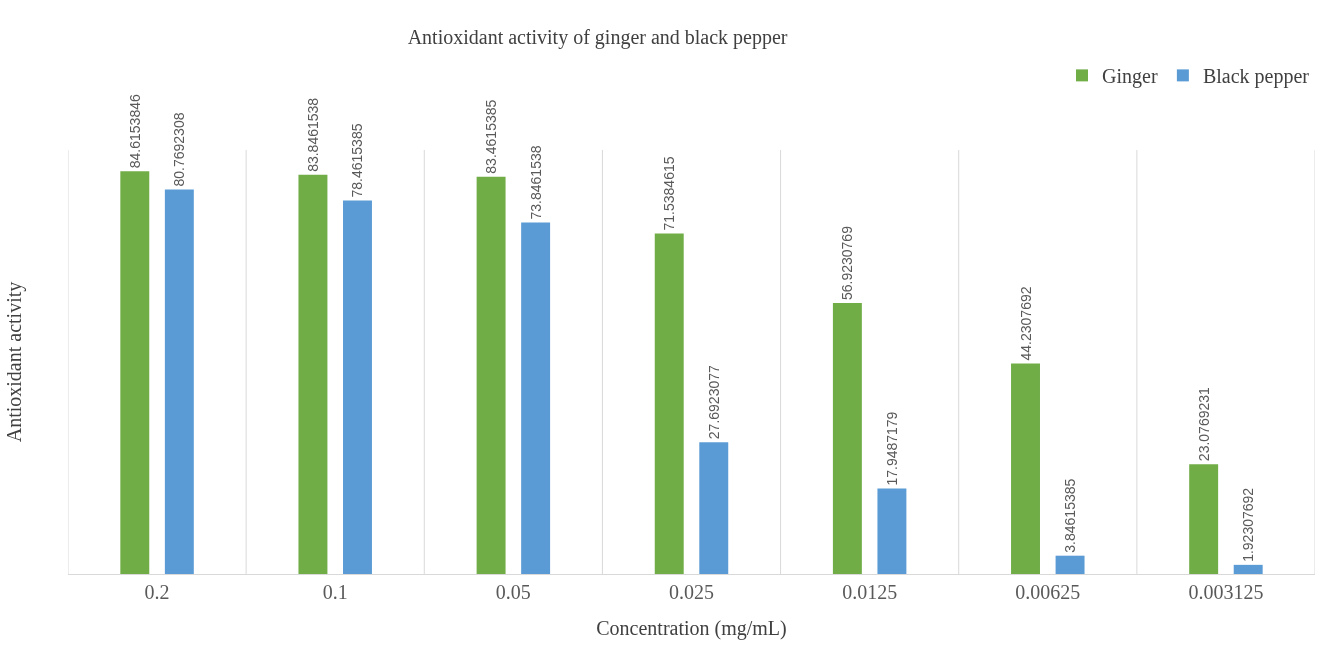  I want to click on x-tick-label: 0.0125, so click(870, 592).